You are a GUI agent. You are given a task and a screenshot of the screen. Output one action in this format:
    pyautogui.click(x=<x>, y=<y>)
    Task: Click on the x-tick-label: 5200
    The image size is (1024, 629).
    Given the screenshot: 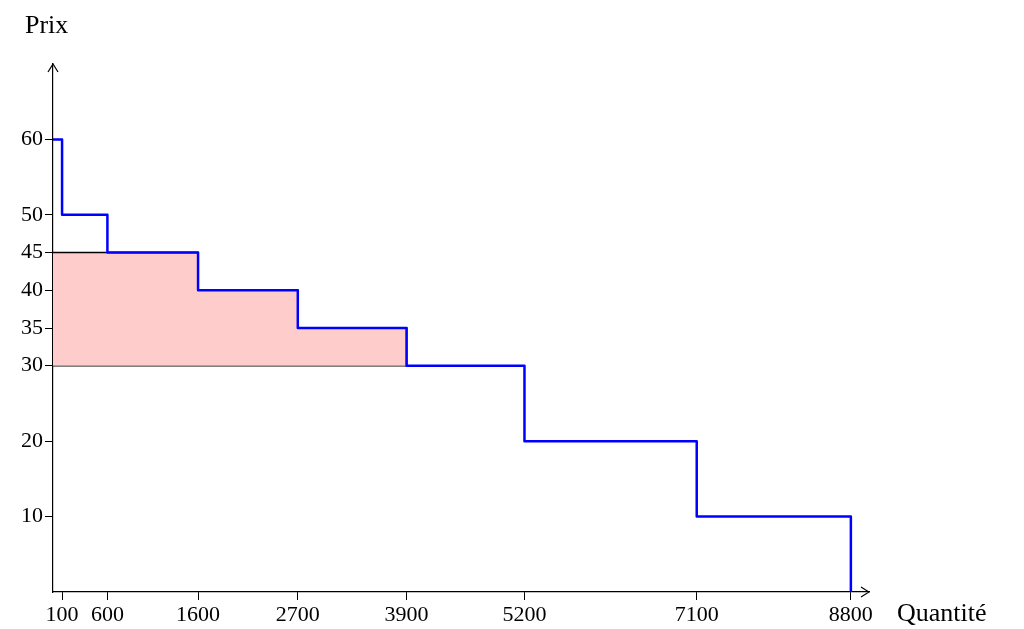 What is the action you would take?
    pyautogui.click(x=524, y=613)
    